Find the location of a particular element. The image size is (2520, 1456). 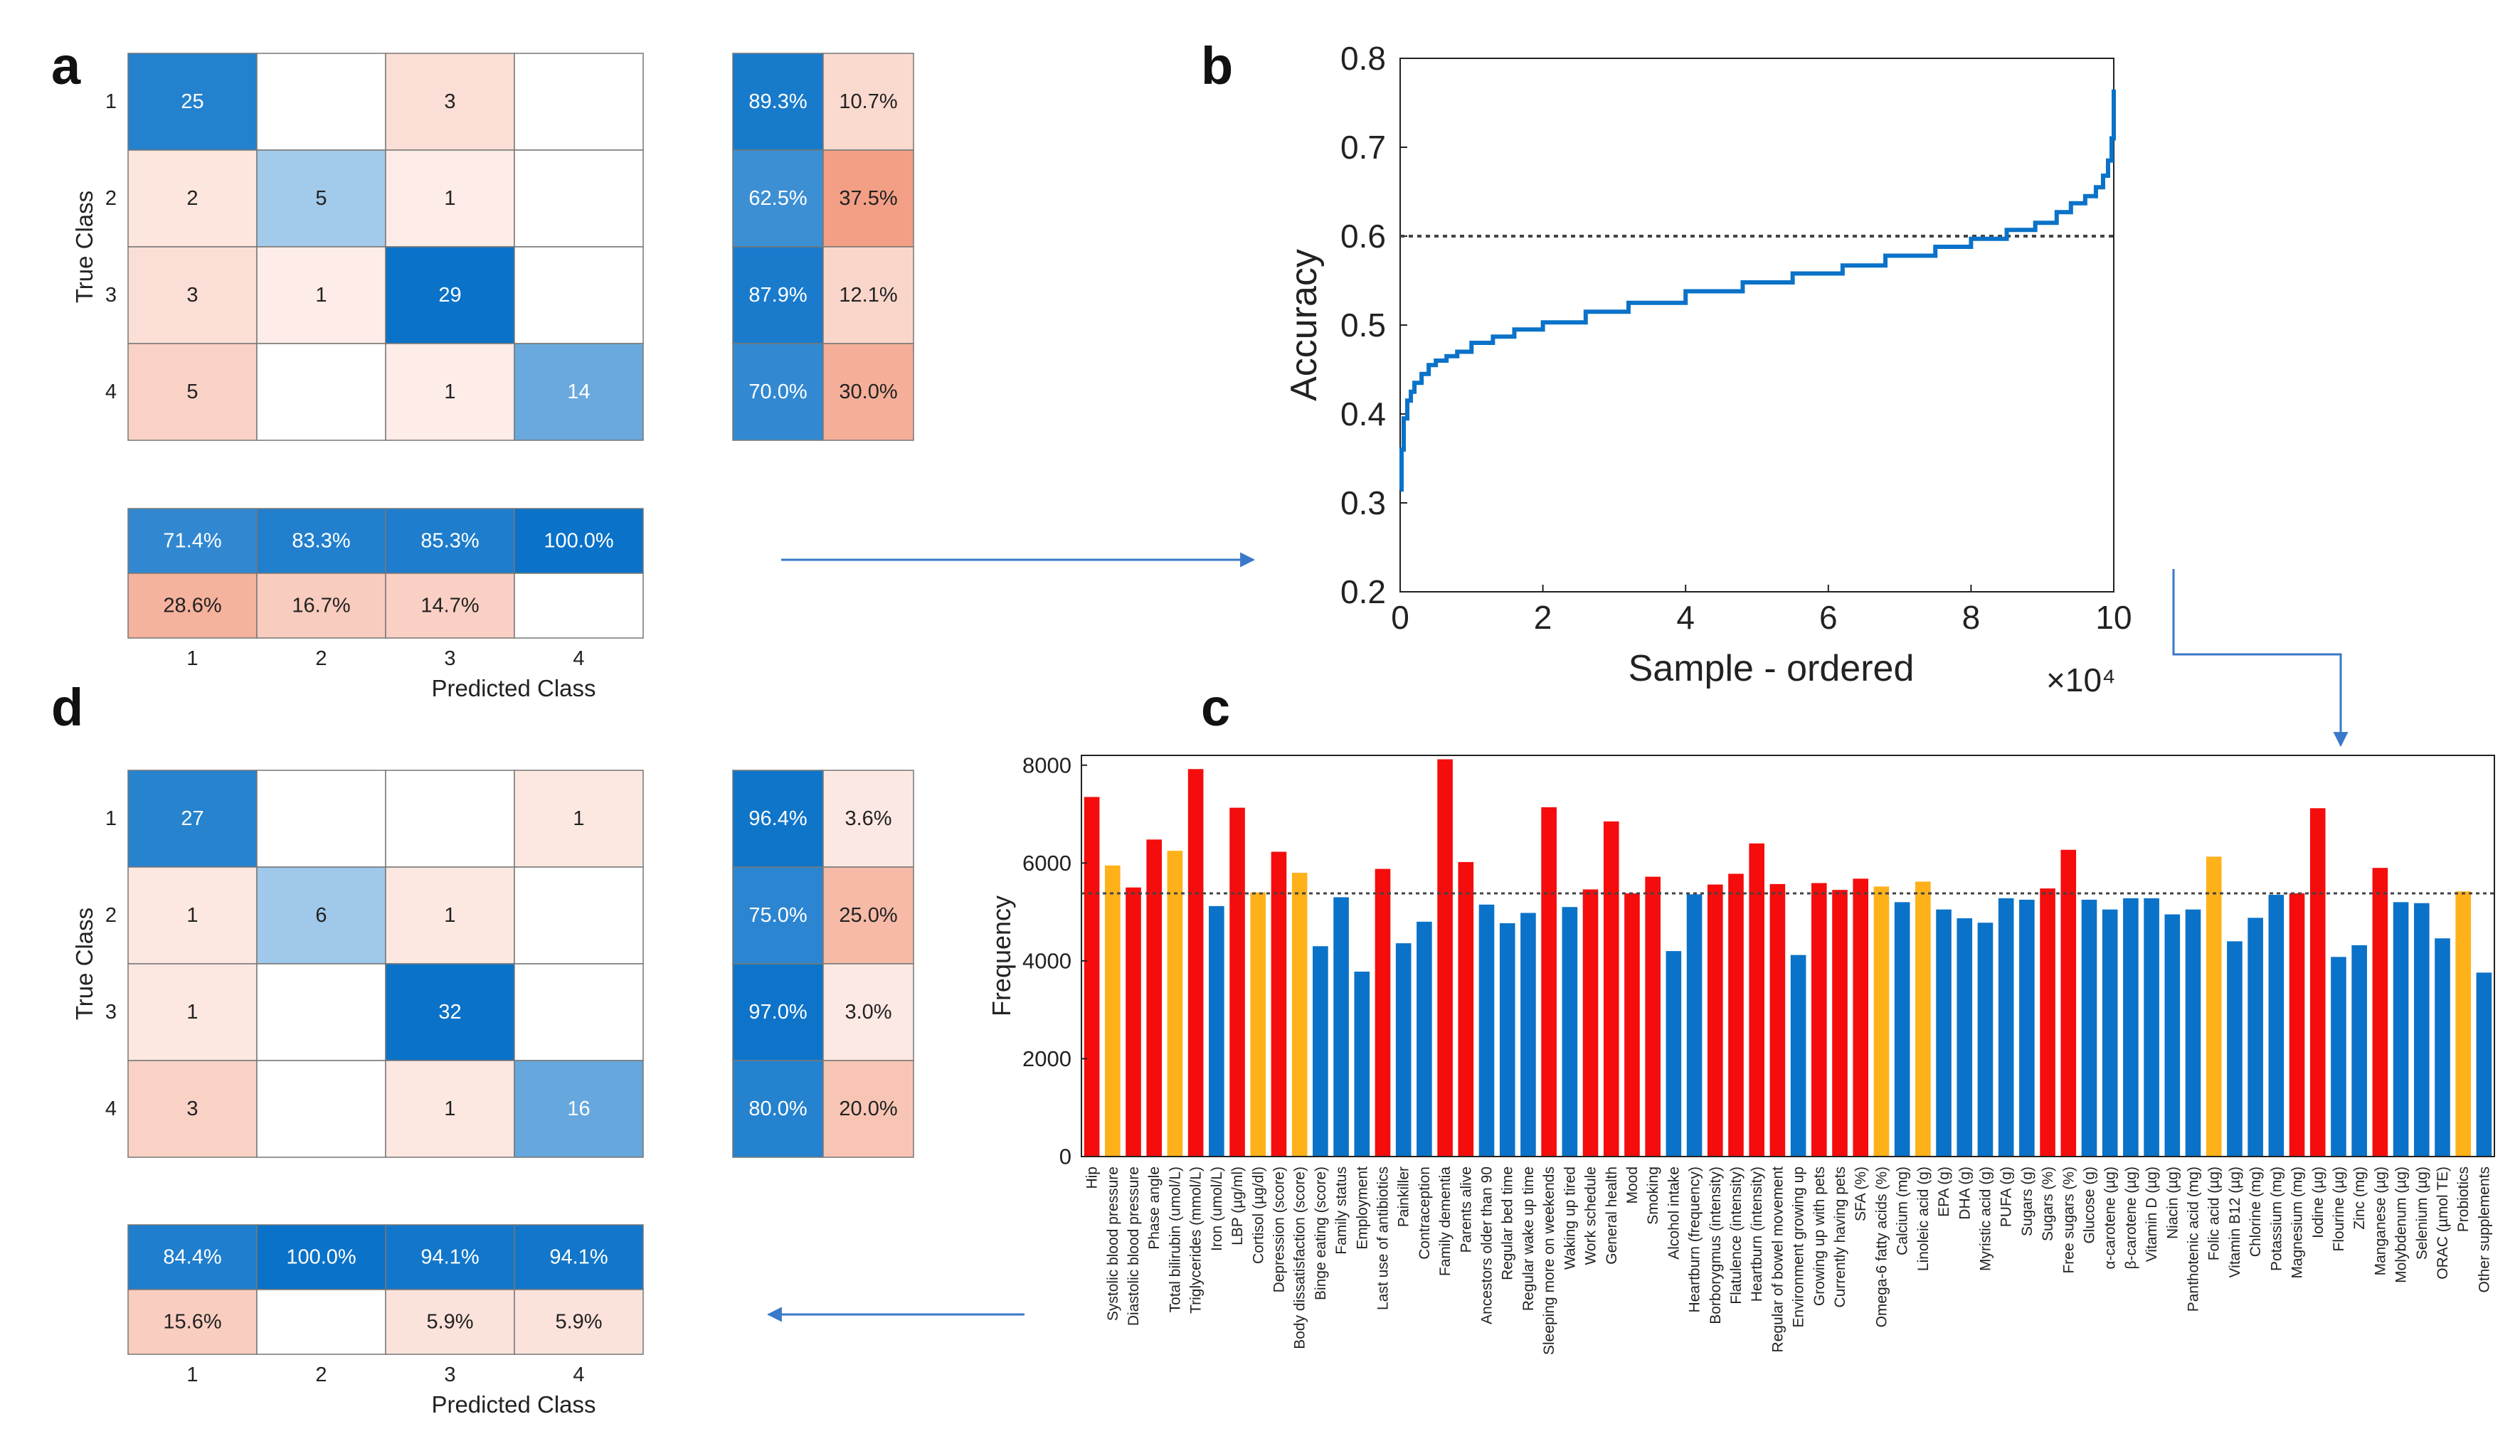

accuracy-y-tick-label: 0.7 is located at coordinates (1363, 147).